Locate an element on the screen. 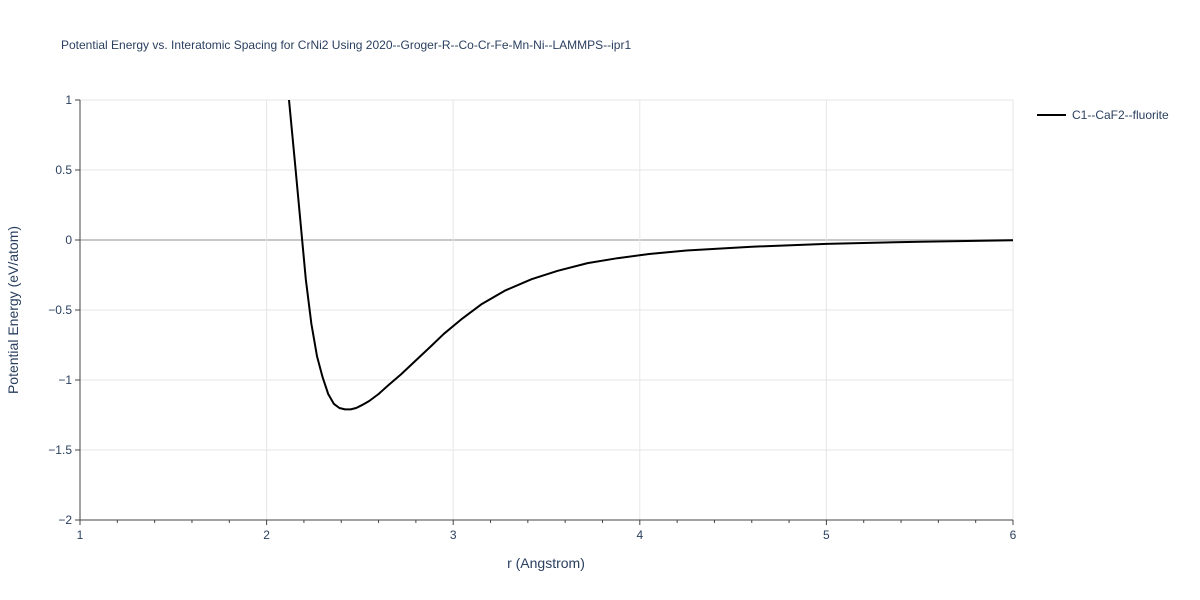 The height and width of the screenshot is (600, 1200). y-tick-label: 0.5 is located at coordinates (63, 170).